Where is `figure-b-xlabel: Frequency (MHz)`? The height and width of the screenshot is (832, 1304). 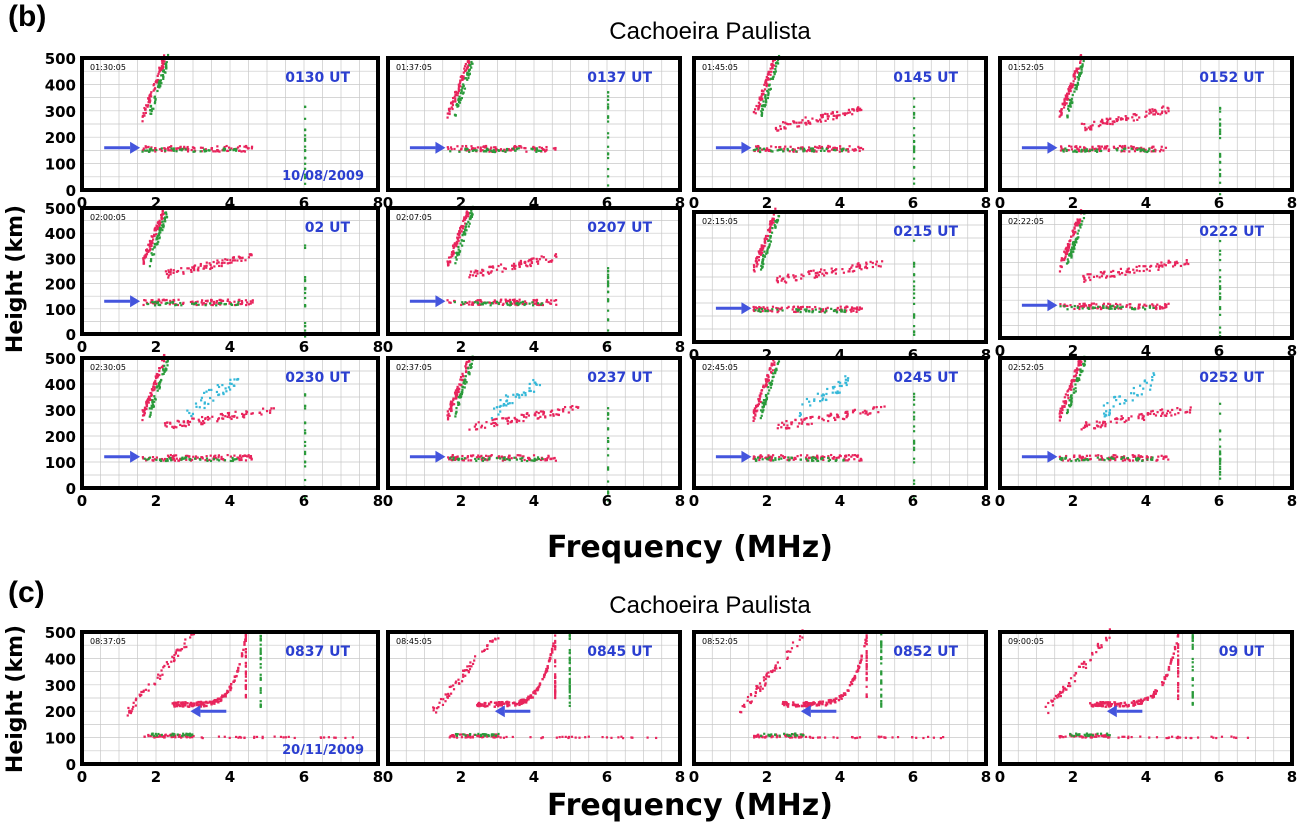
figure-b-xlabel: Frequency (MHz) is located at coordinates (690, 547).